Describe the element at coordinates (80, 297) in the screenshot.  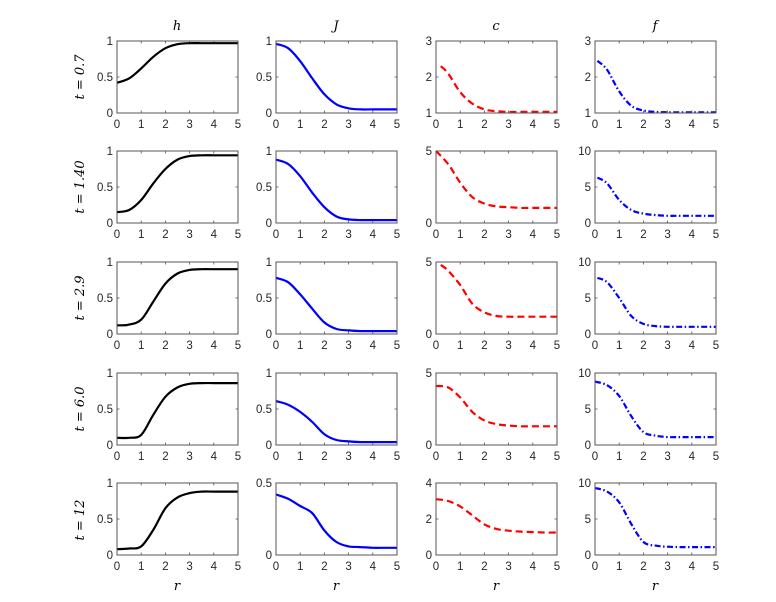
I see `row-label-2: t = 2.9` at that location.